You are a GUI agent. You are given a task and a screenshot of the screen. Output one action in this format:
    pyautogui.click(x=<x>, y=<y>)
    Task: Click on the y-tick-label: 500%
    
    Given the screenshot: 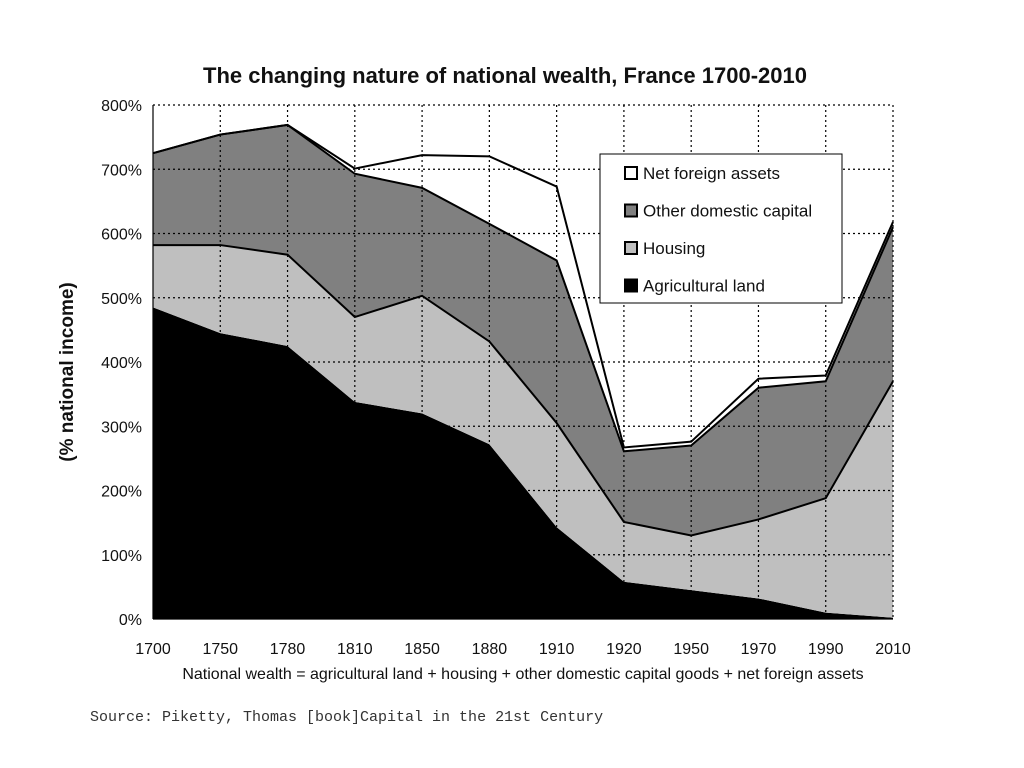 What is the action you would take?
    pyautogui.click(x=121, y=299)
    